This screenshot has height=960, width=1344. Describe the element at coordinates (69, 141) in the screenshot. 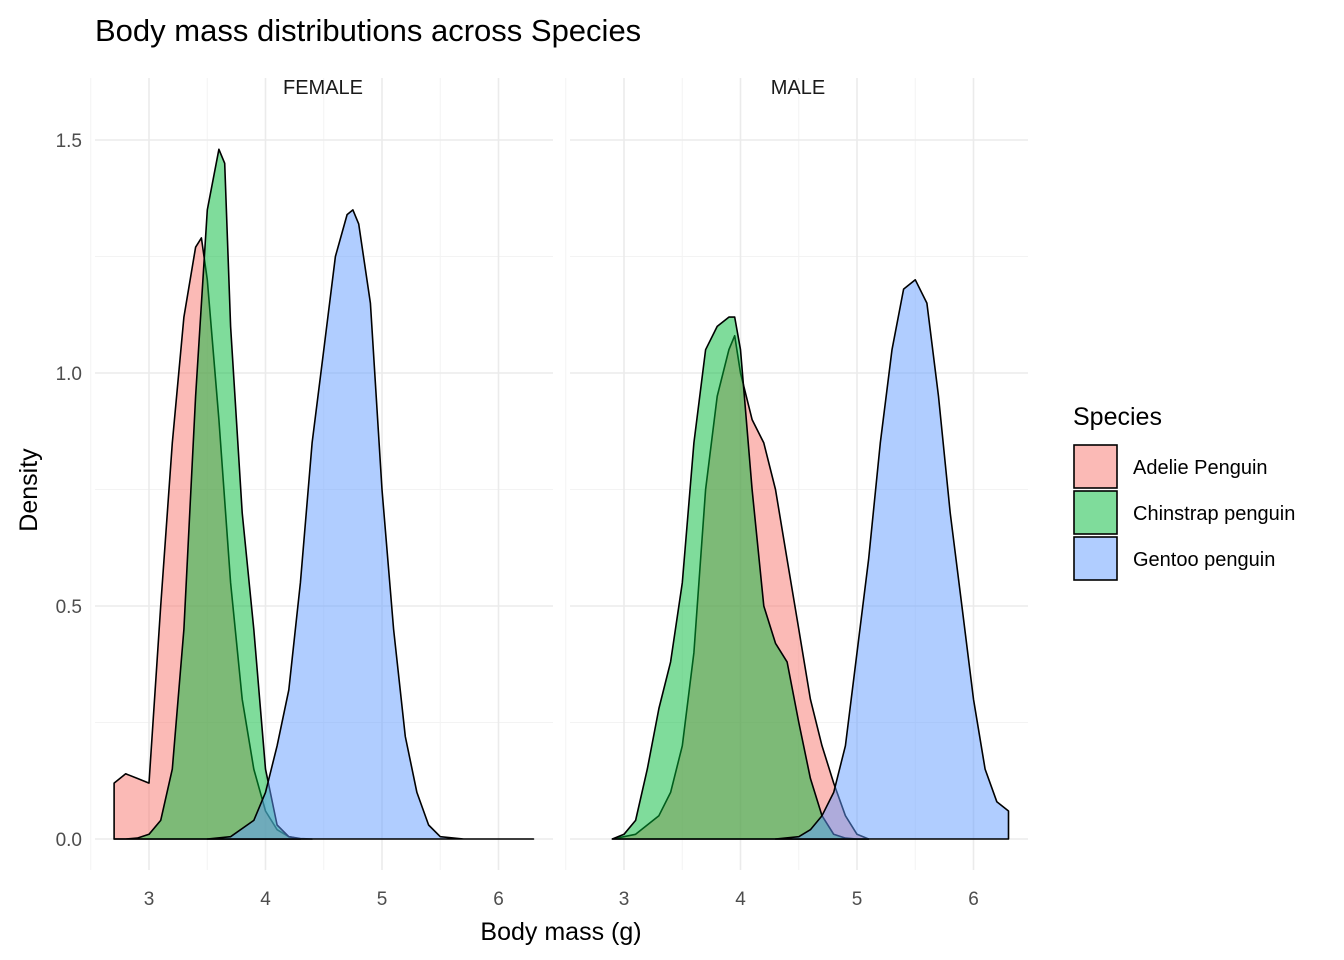

I see `y-tick-label: 1.5` at that location.